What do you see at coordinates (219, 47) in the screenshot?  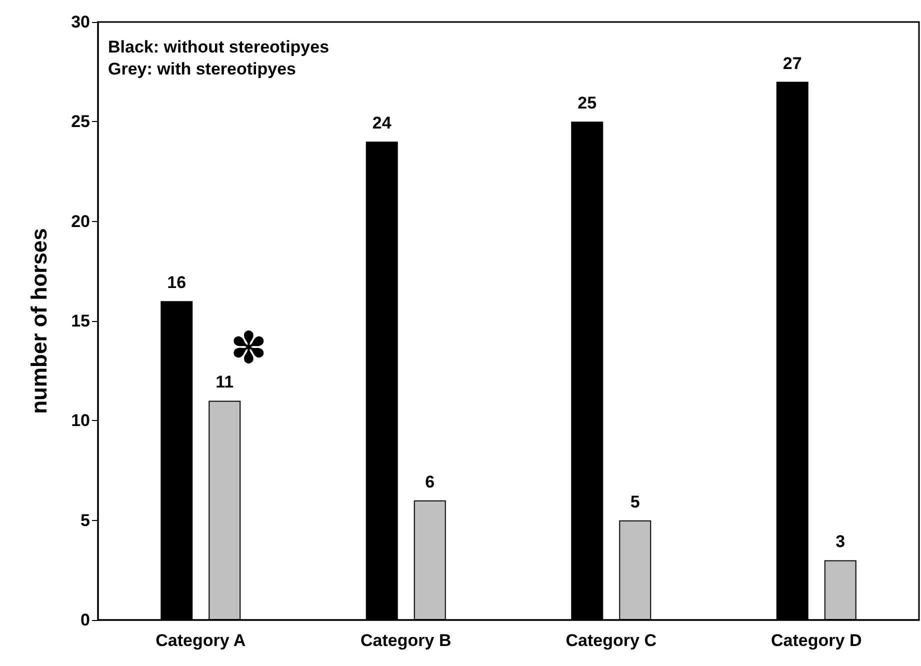 I see `annotation: Black: without stereotipyes` at bounding box center [219, 47].